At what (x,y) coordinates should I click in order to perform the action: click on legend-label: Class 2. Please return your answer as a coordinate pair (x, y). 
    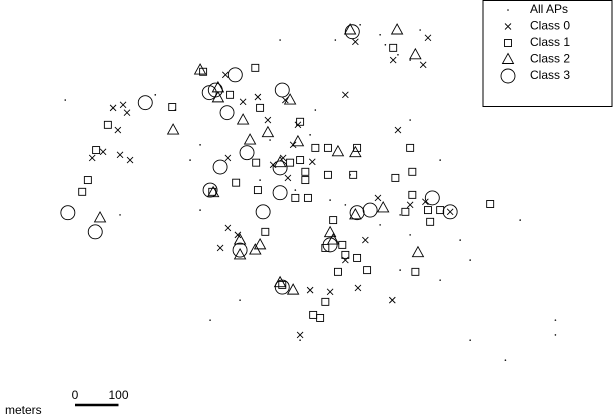
    Looking at the image, I should click on (550, 59).